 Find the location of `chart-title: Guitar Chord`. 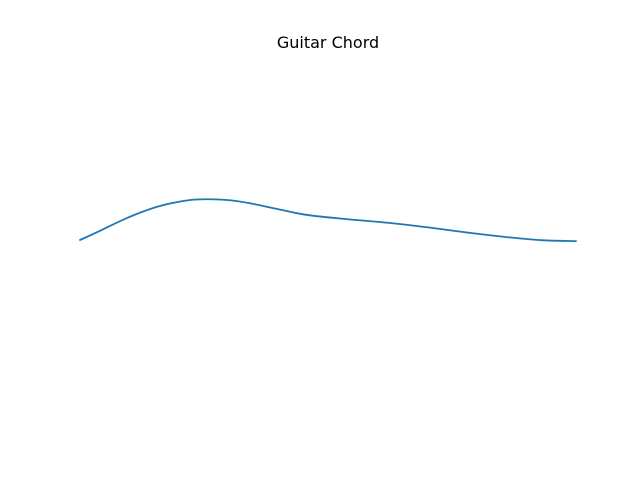

chart-title: Guitar Chord is located at coordinates (328, 42).